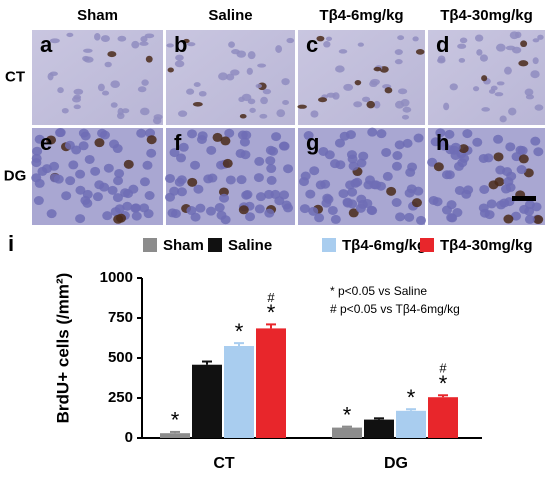 The height and width of the screenshot is (481, 545). Describe the element at coordinates (379, 428) in the screenshot. I see `bar` at that location.